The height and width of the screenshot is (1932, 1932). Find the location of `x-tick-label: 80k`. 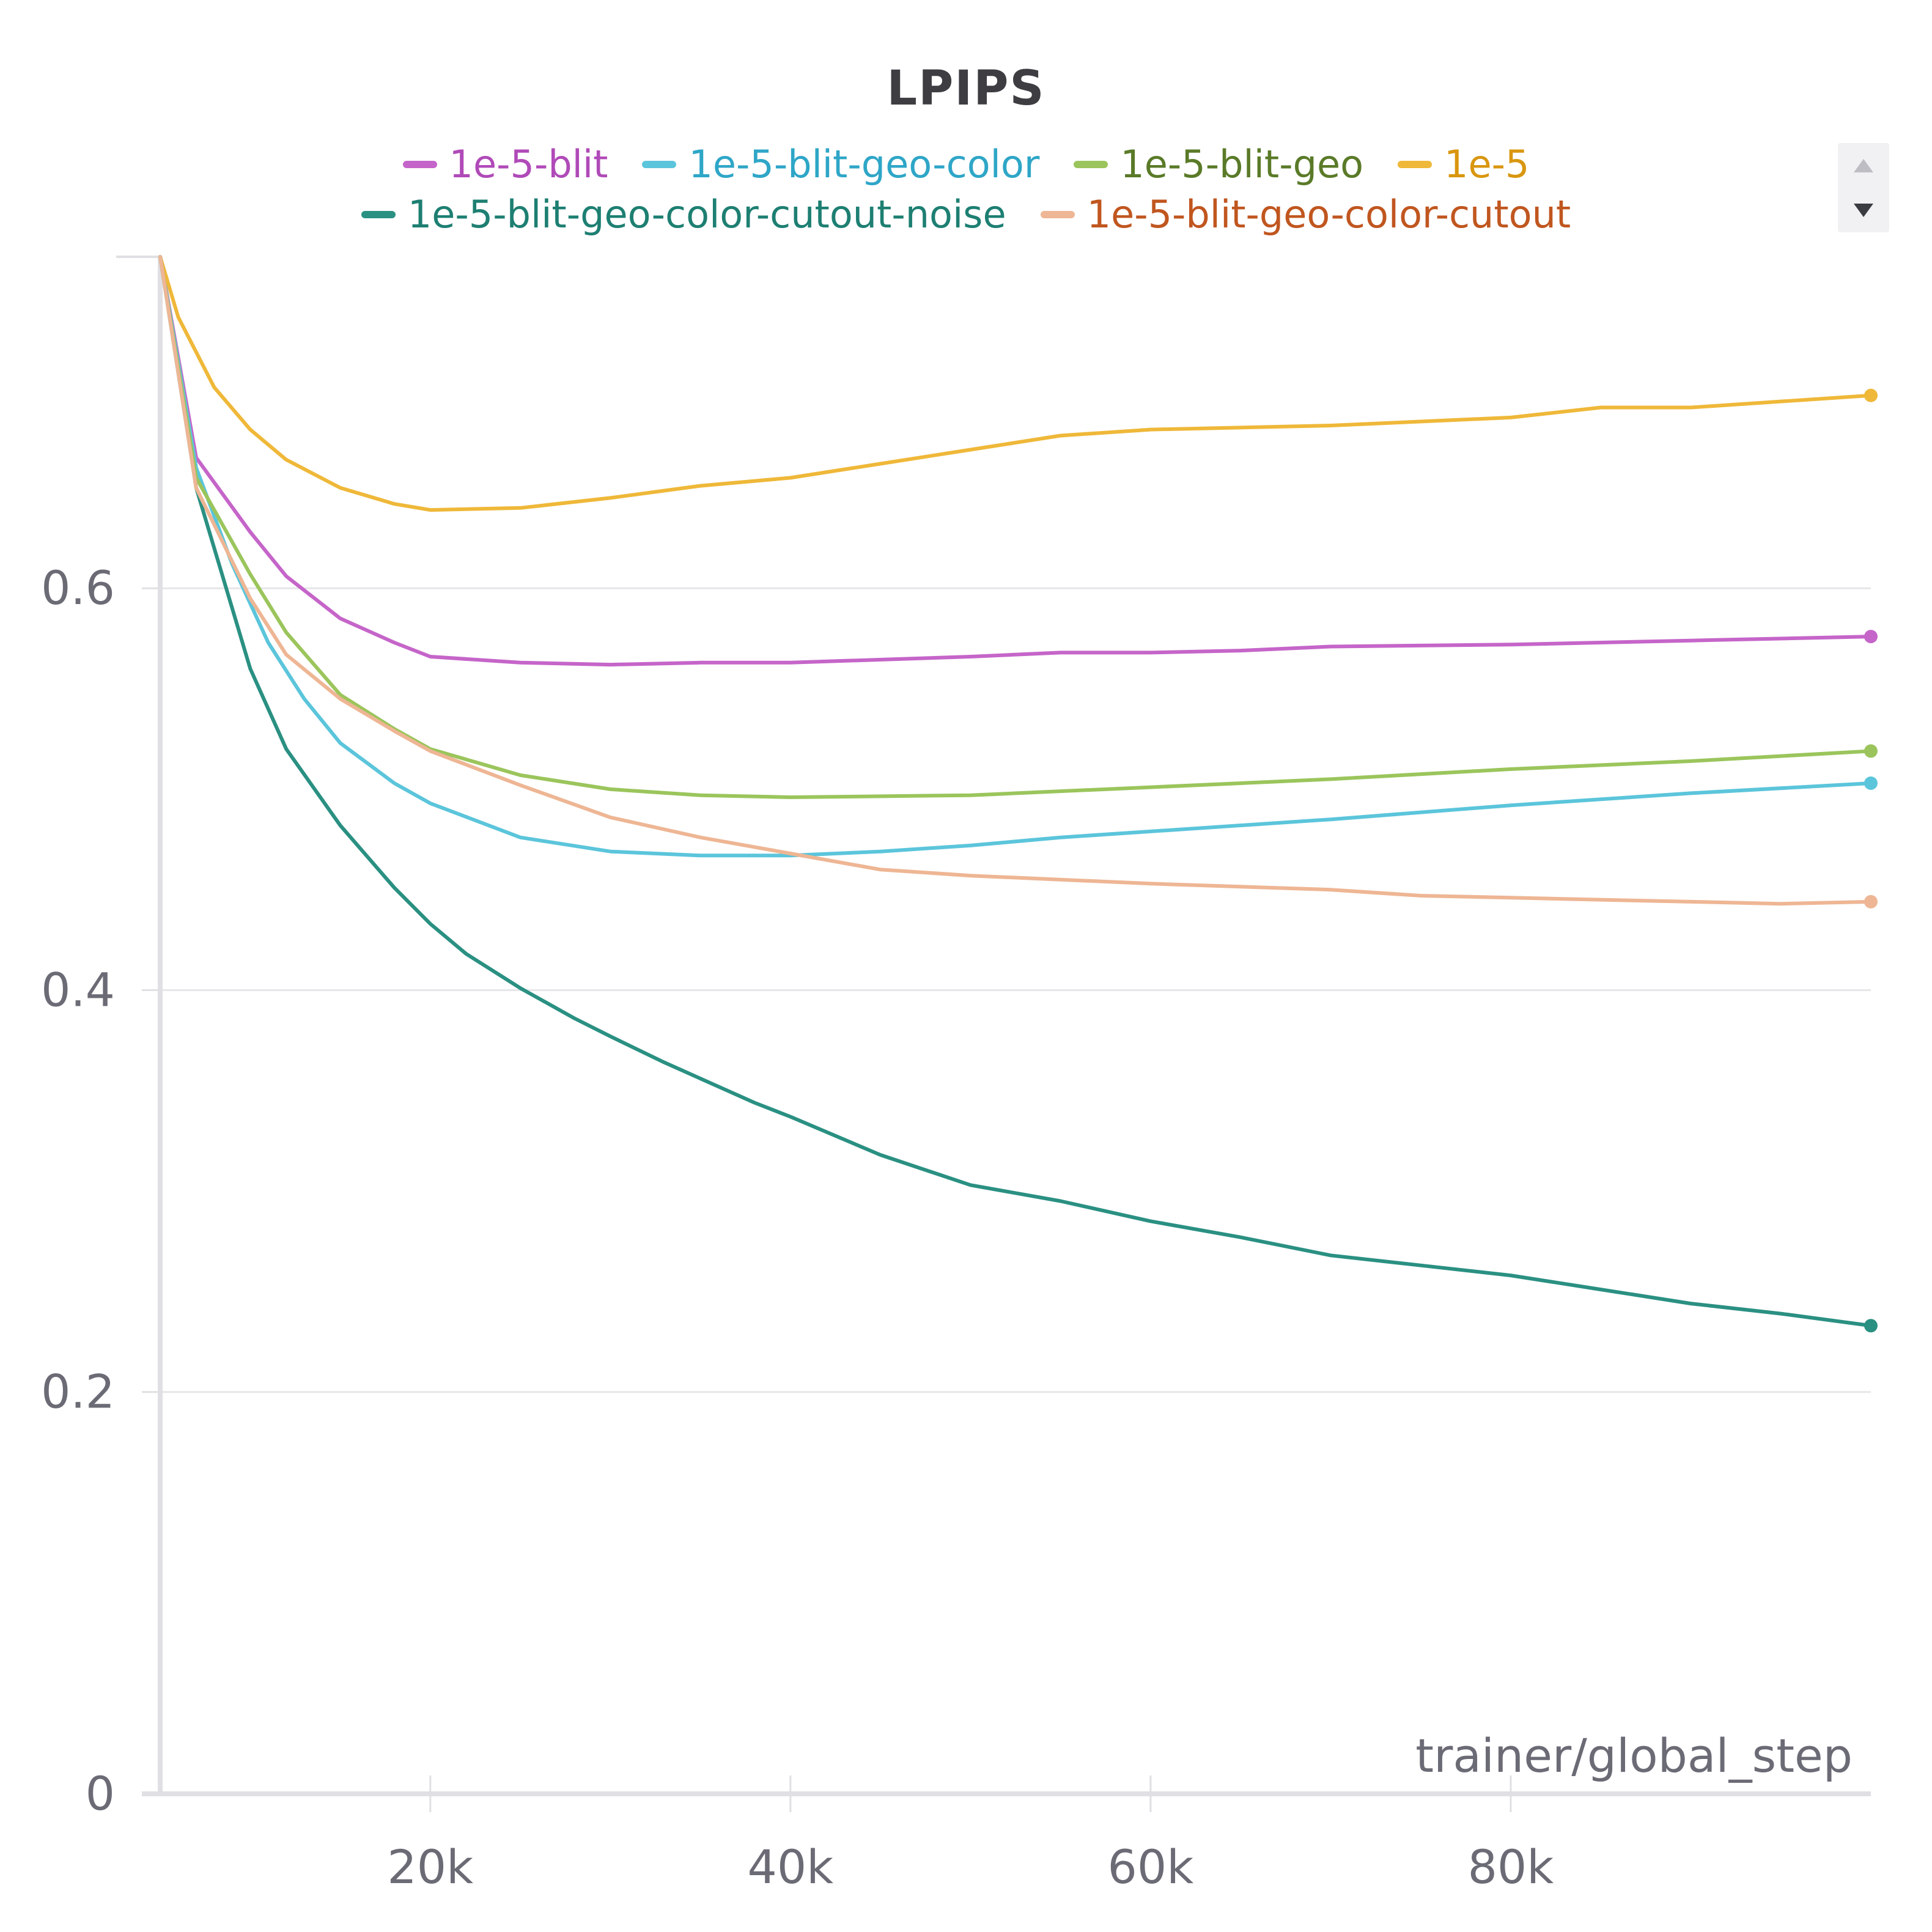

x-tick-label: 80k is located at coordinates (1511, 1867).